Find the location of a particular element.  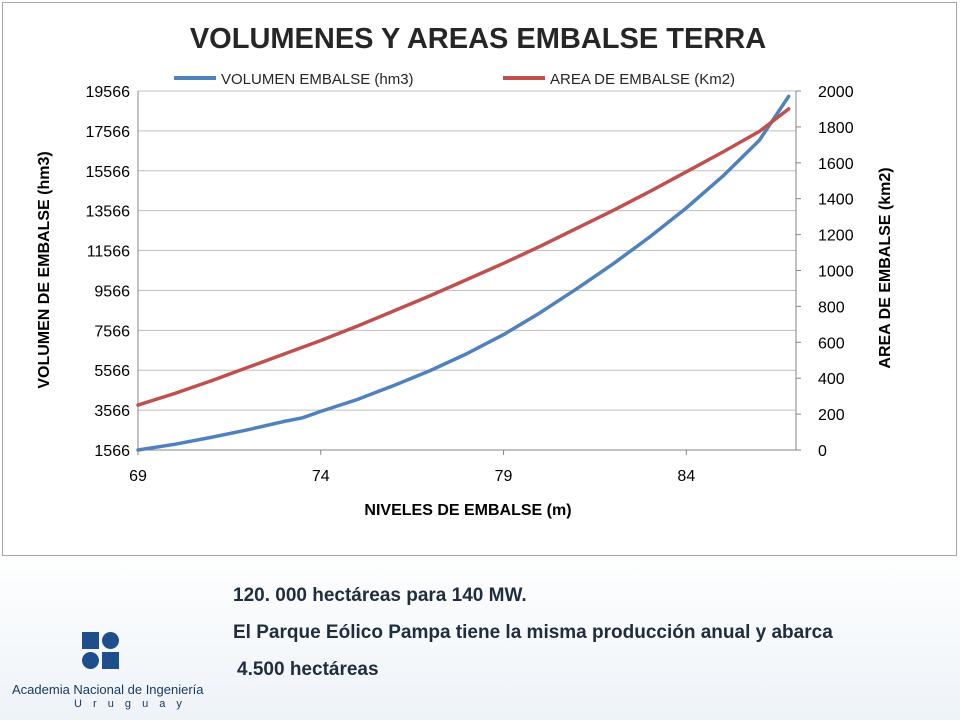

y-right-tick-label: 600 is located at coordinates (831, 343).